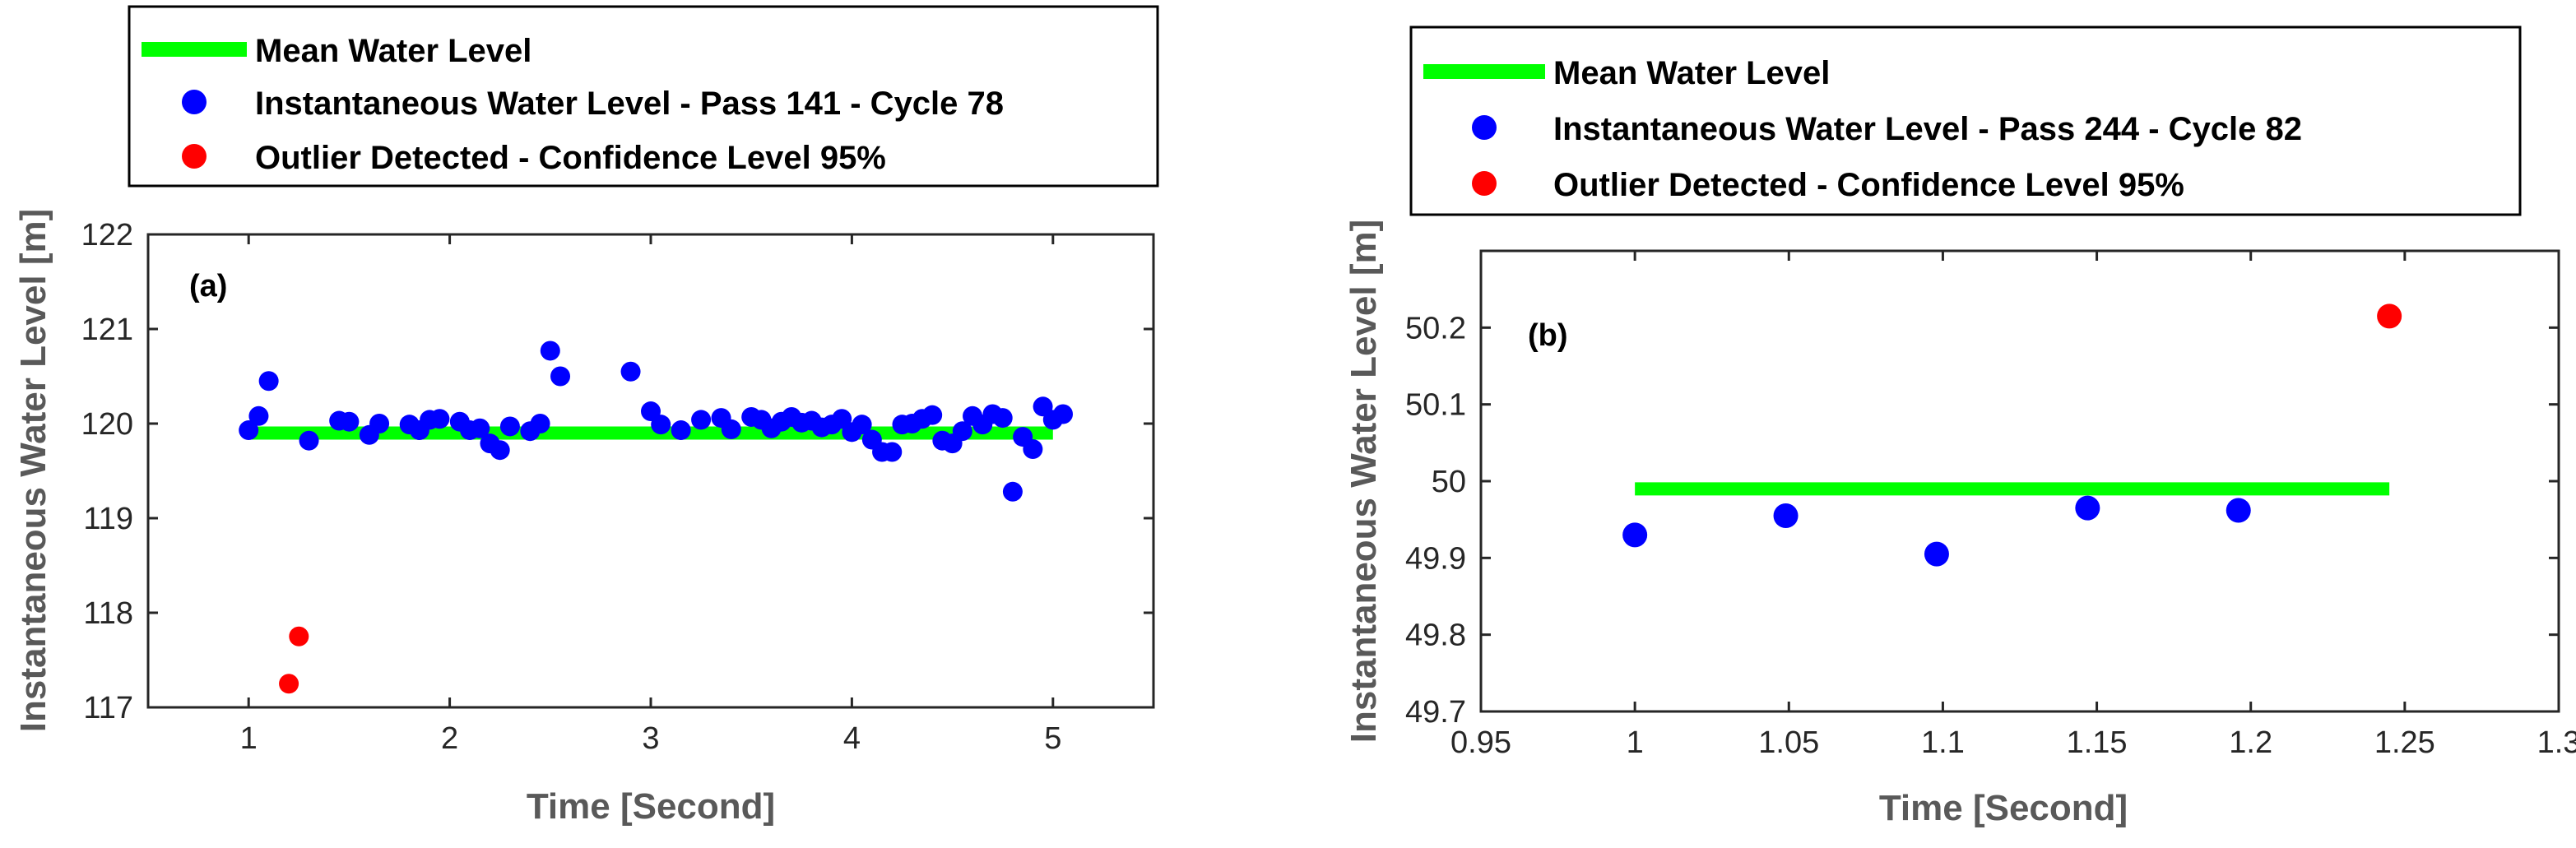  What do you see at coordinates (107, 330) in the screenshot?
I see `y-tick-label: 121` at bounding box center [107, 330].